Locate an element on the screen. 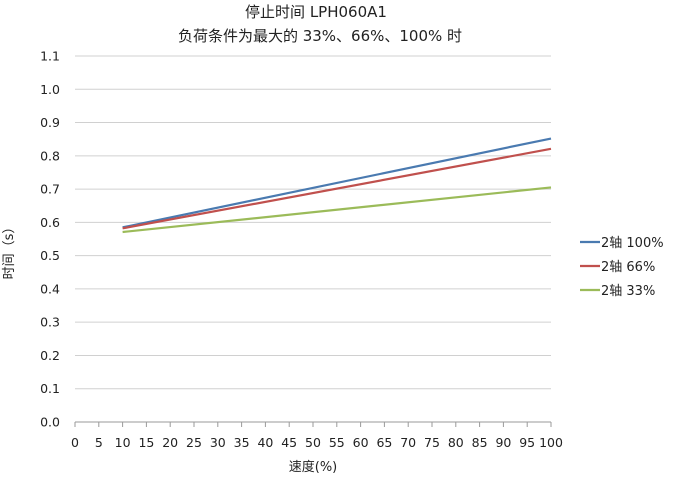 This screenshot has width=673, height=487. y-tick-label: 0.2 is located at coordinates (50, 355).